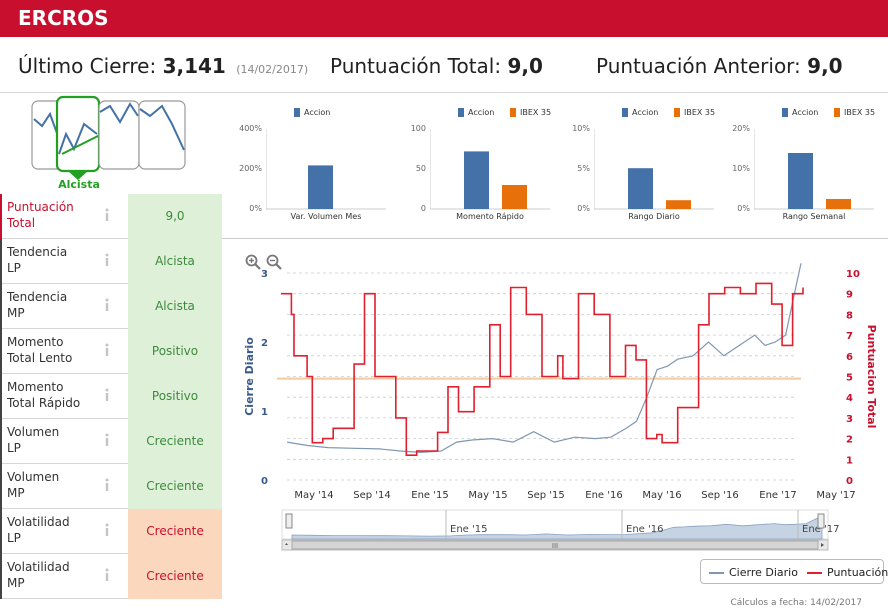  What do you see at coordinates (847, 572) in the screenshot?
I see `legend-item-score: Puntuación` at bounding box center [847, 572].